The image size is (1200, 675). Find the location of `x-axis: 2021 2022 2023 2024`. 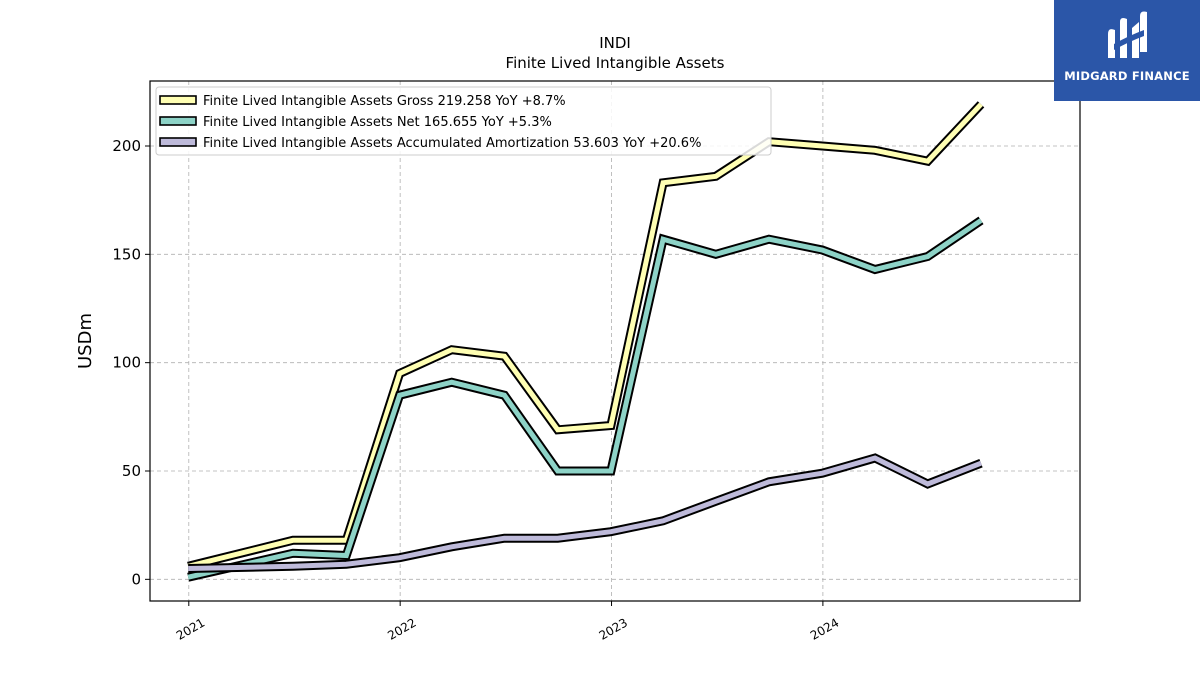

x-axis: 2021 2022 2023 2024 is located at coordinates (507, 622).